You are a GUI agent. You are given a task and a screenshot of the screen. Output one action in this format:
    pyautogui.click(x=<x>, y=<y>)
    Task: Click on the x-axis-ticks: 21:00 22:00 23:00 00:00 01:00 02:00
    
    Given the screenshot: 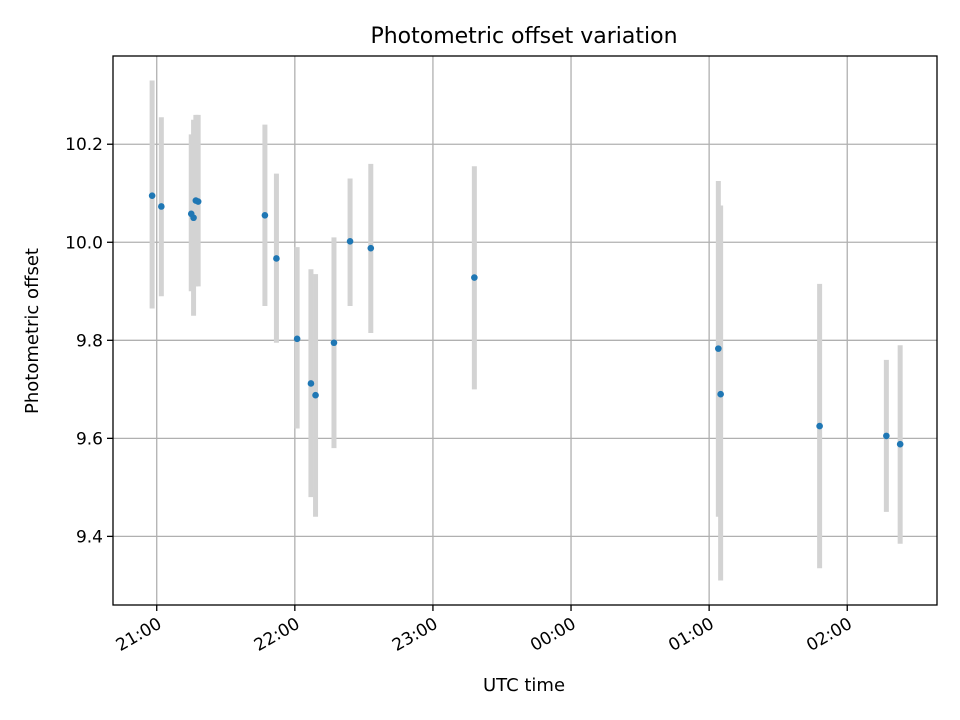 What is the action you would take?
    pyautogui.click(x=484, y=630)
    